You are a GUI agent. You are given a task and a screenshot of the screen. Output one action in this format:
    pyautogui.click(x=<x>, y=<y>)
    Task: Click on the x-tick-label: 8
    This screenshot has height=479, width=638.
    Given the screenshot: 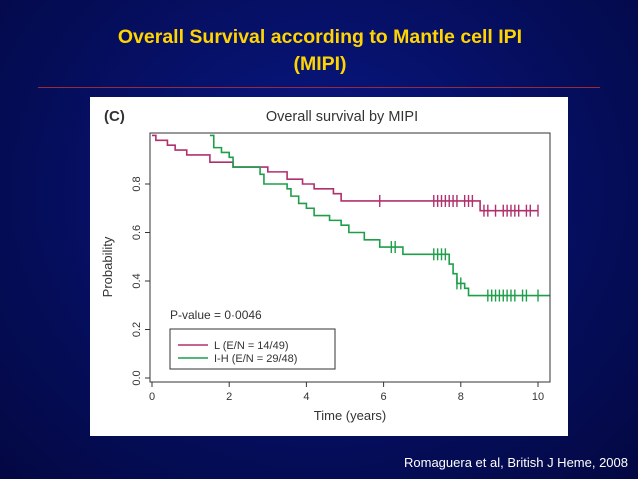 What is the action you would take?
    pyautogui.click(x=461, y=397)
    